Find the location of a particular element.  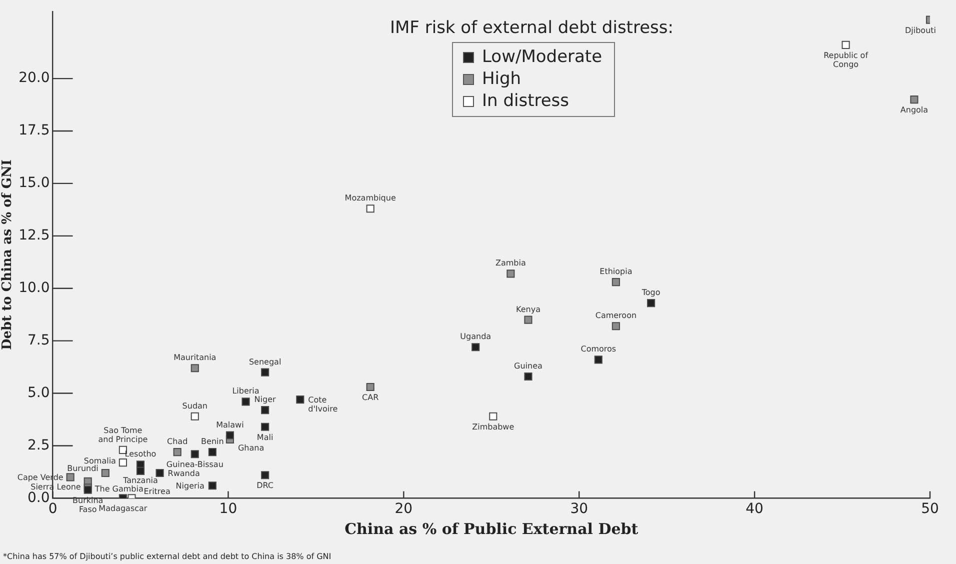

y-tick-label: 20.0 is located at coordinates (34, 78).